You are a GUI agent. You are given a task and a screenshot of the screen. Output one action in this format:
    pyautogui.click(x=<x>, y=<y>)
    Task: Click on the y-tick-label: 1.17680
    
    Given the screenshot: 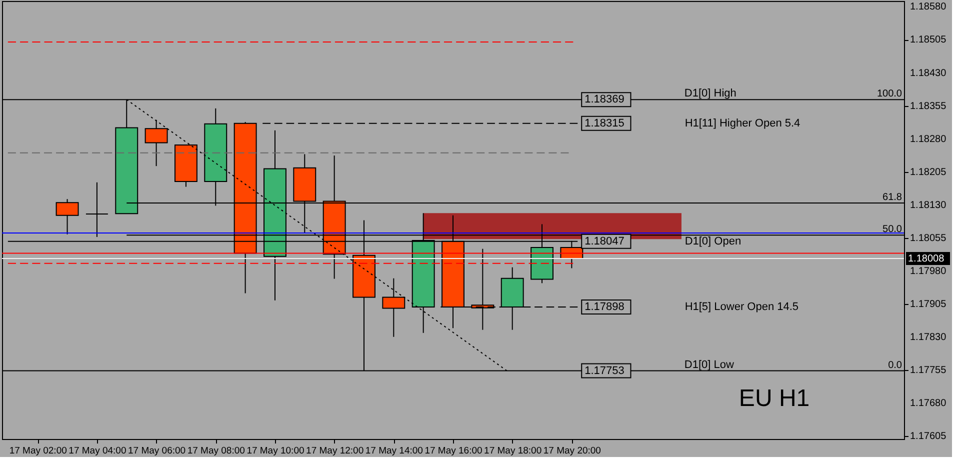 What is the action you would take?
    pyautogui.click(x=928, y=403)
    